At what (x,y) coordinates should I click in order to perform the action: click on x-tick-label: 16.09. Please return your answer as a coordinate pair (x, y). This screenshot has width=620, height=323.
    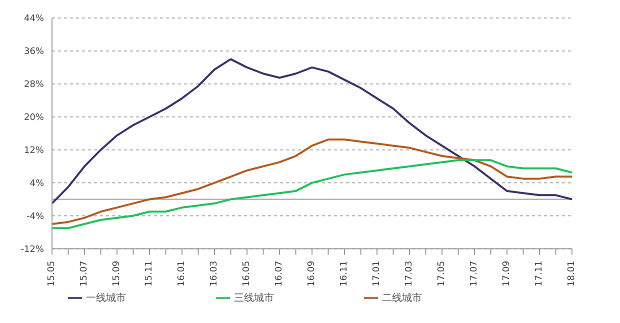
    Looking at the image, I should click on (312, 273).